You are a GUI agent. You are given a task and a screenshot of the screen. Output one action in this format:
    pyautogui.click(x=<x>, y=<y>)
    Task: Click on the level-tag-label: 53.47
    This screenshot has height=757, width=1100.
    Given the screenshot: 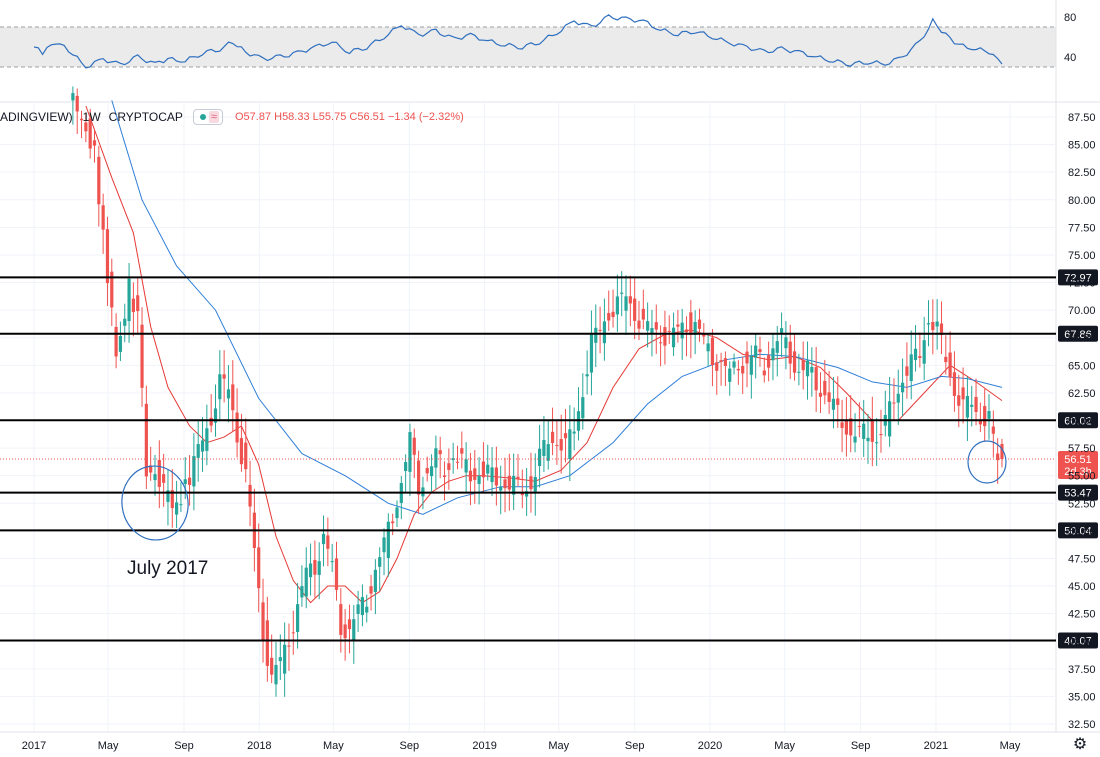 What is the action you would take?
    pyautogui.click(x=1078, y=494)
    